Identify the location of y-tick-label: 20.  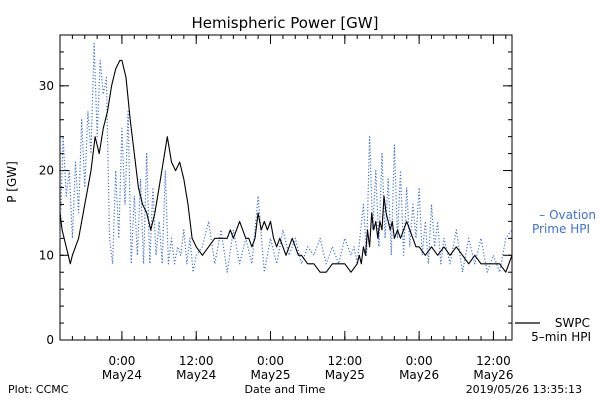
(46, 171).